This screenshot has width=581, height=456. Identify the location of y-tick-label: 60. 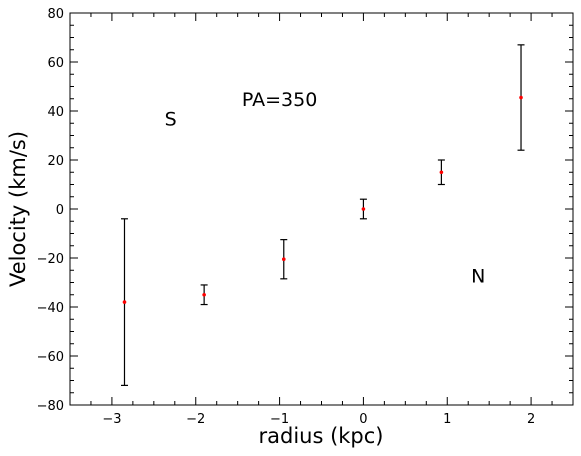
(55, 63).